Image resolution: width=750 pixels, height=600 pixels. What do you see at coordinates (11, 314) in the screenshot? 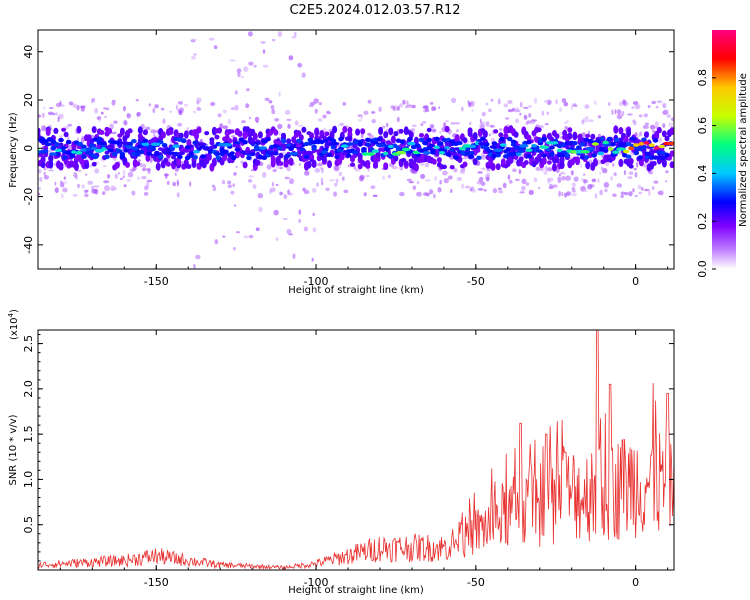
I see `snr-exponent-power: 4` at bounding box center [11, 314].